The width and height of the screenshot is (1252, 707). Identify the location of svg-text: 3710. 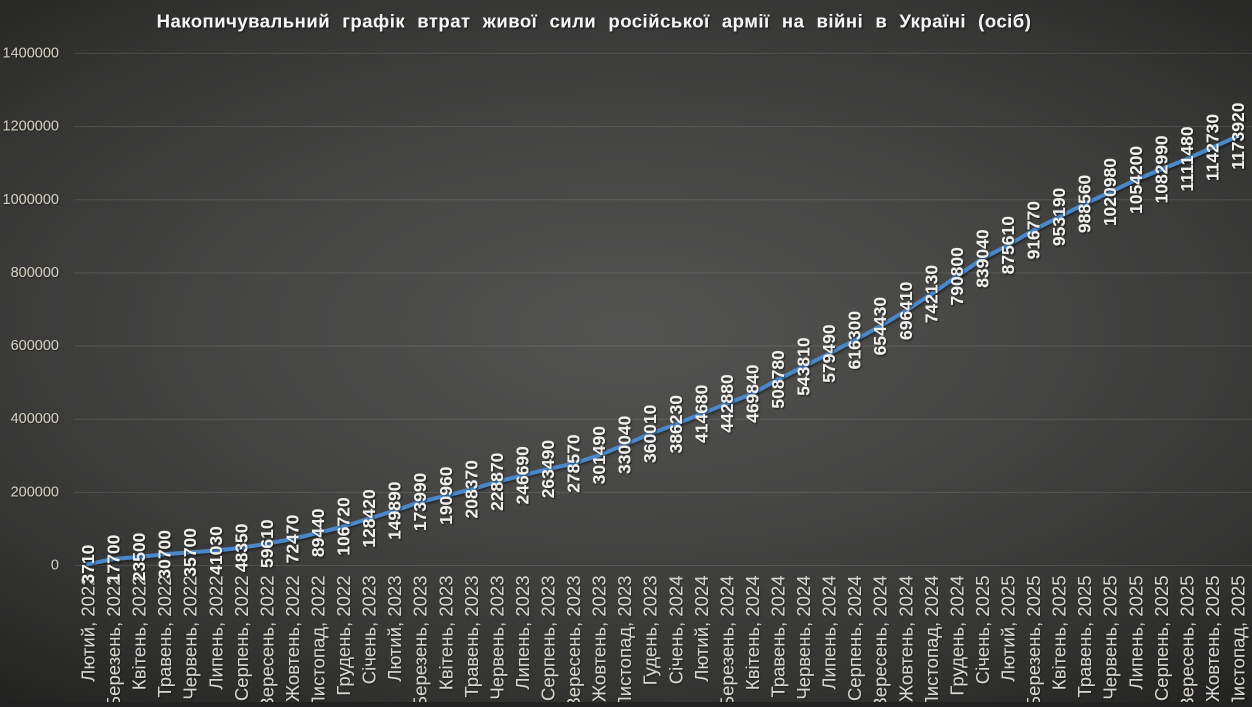
(88, 563).